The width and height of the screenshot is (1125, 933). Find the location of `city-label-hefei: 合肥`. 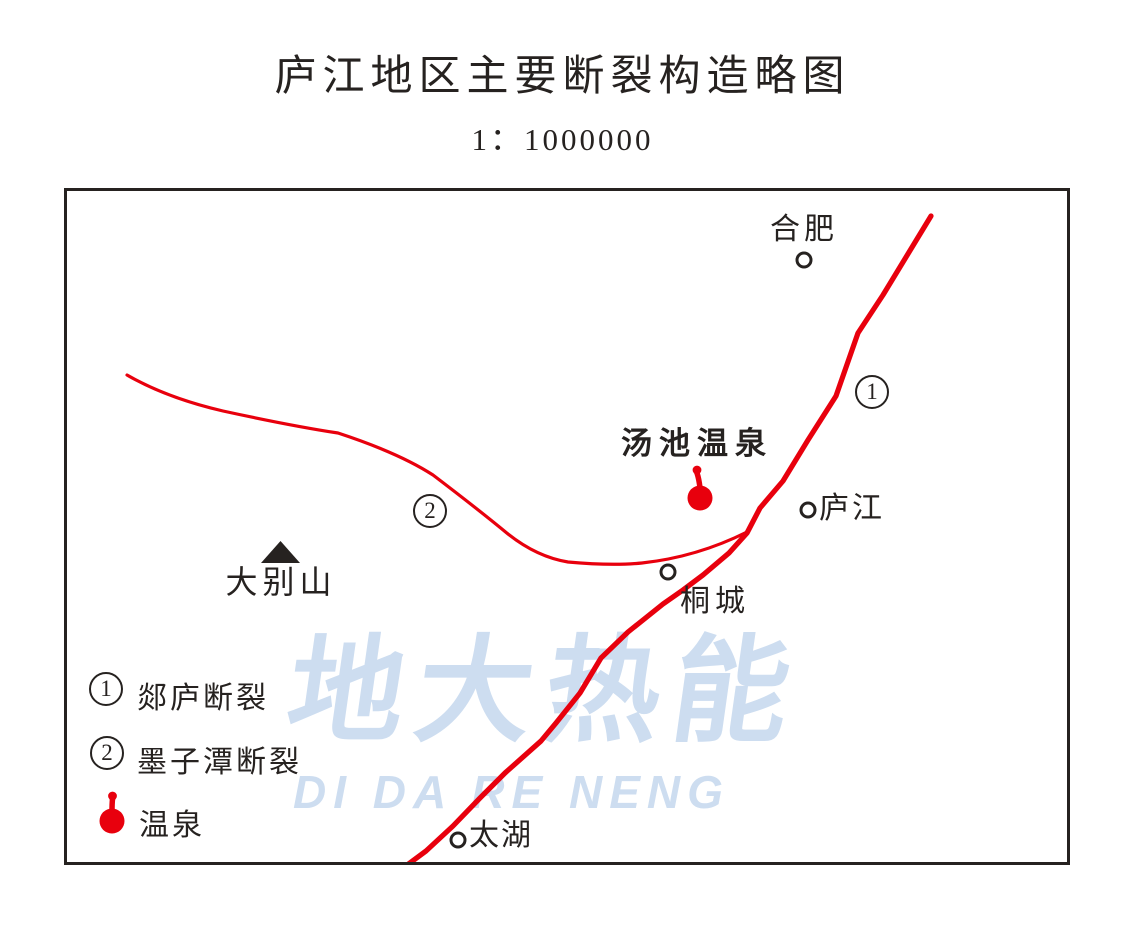

city-label-hefei: 合肥 is located at coordinates (804, 229).